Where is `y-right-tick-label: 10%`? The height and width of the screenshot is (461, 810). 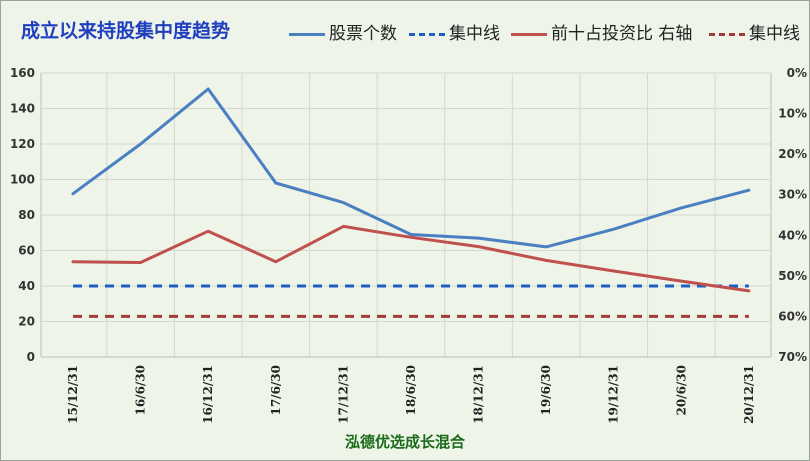 y-right-tick-label: 10% is located at coordinates (792, 114).